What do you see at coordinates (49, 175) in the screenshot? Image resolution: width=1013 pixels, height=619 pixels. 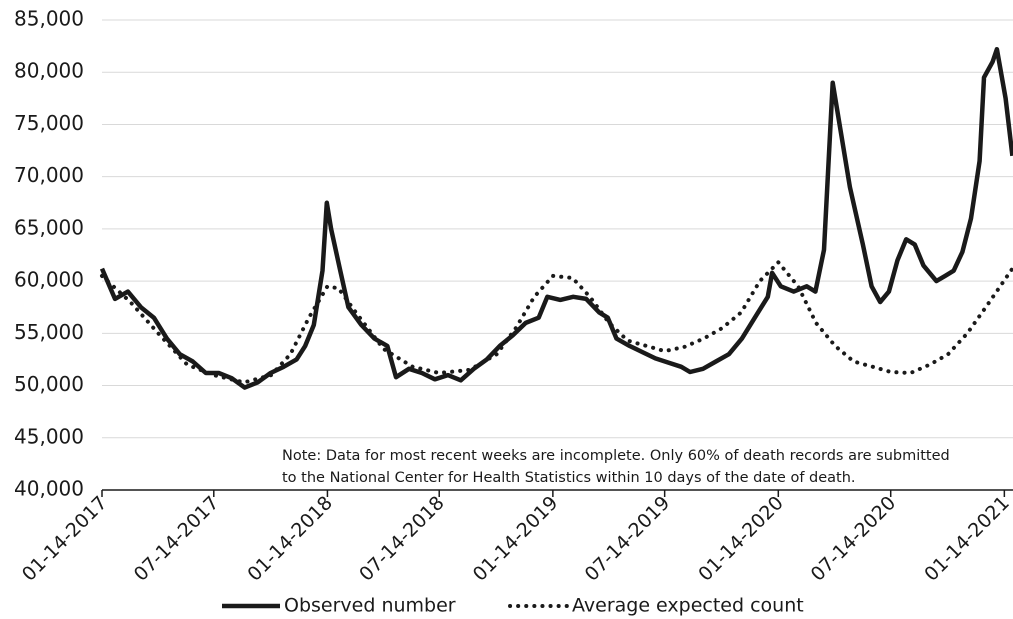 I see `y-tick-label: 70,000` at bounding box center [49, 175].